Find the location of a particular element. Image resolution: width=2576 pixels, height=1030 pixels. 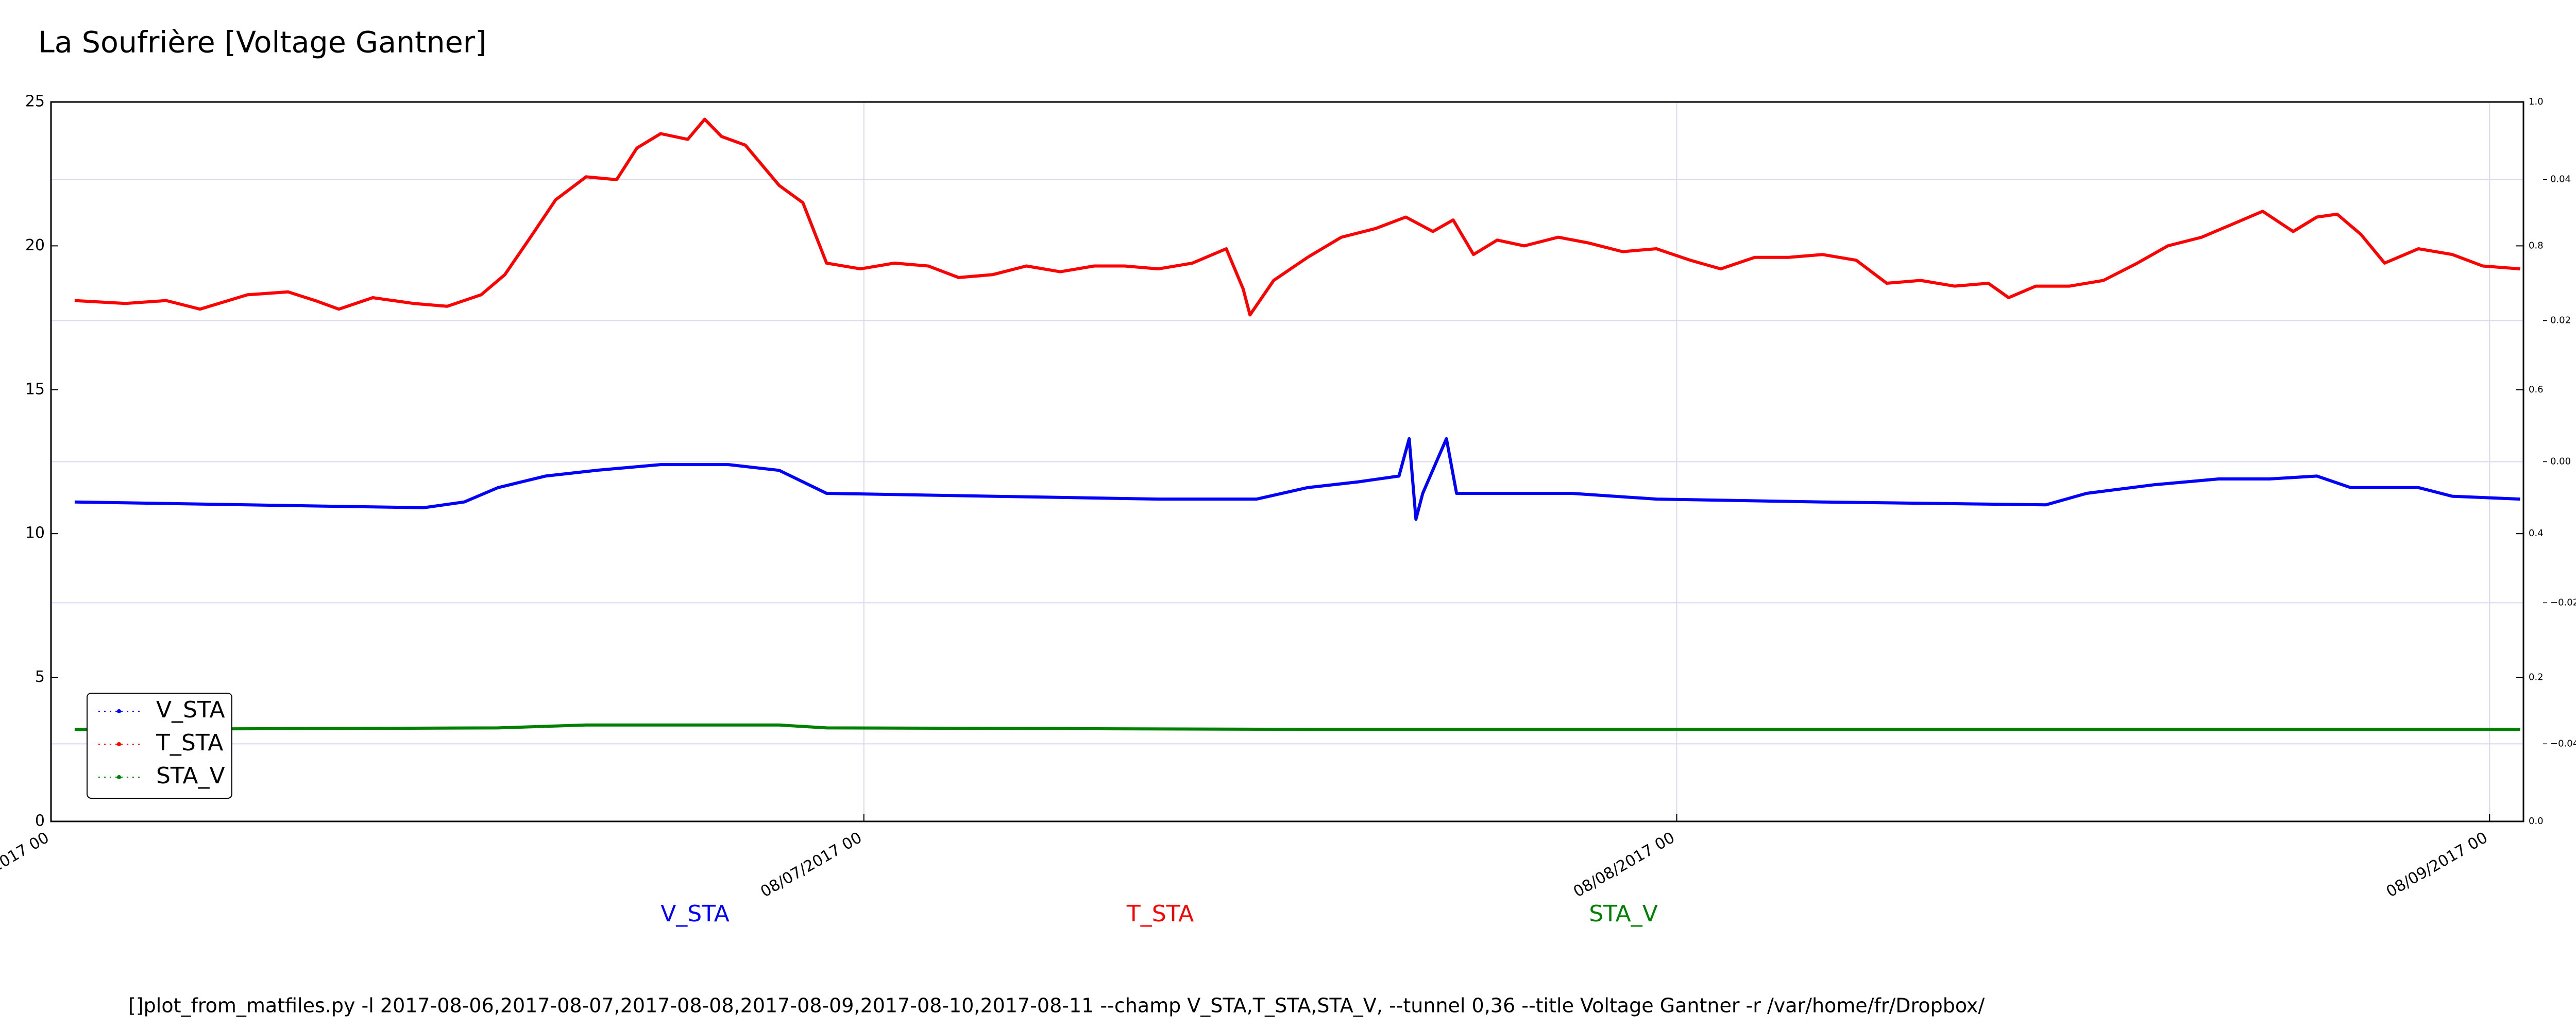

y2-tick-label: 1.0 is located at coordinates (2536, 101).